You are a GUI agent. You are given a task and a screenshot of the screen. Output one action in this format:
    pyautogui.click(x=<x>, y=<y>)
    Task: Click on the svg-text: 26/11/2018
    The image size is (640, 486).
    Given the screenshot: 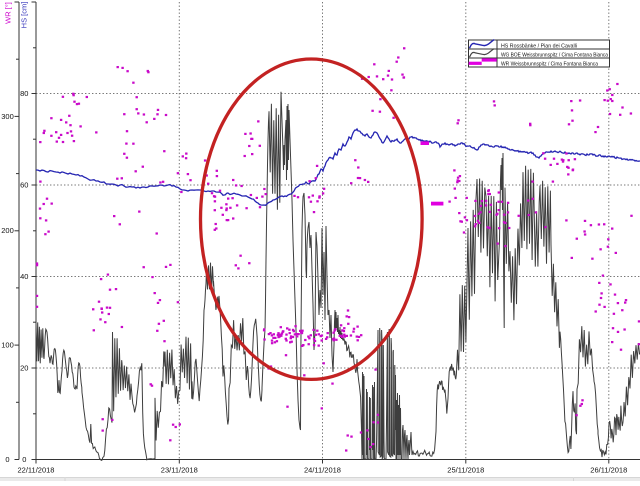 What is the action you would take?
    pyautogui.click(x=608, y=470)
    